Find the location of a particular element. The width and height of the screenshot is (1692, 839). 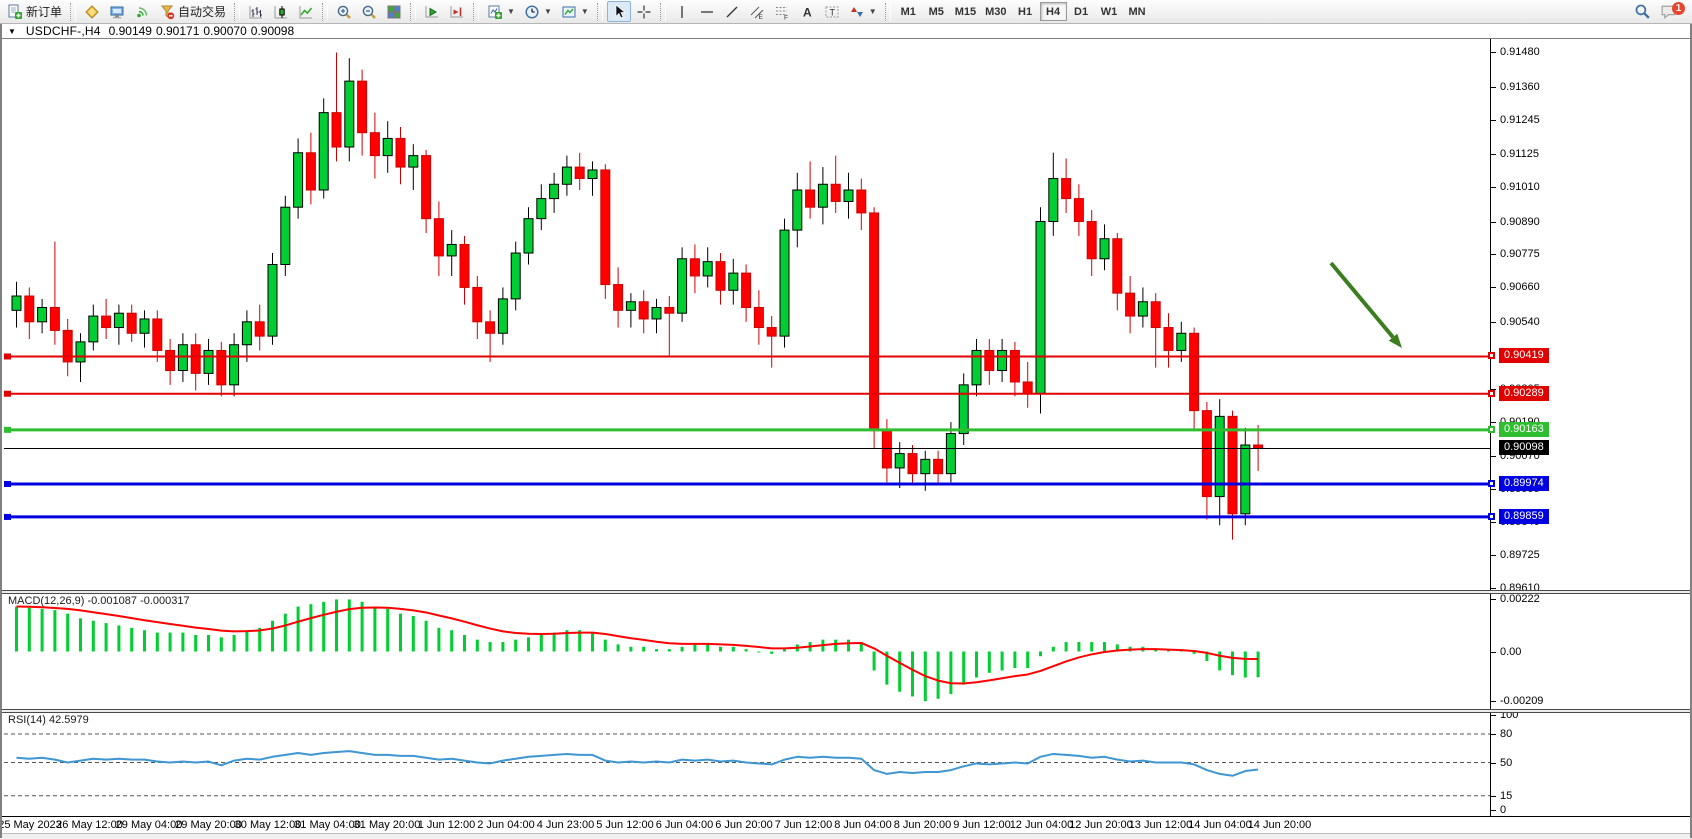

timeframe-D1: D1 is located at coordinates (1081, 11).